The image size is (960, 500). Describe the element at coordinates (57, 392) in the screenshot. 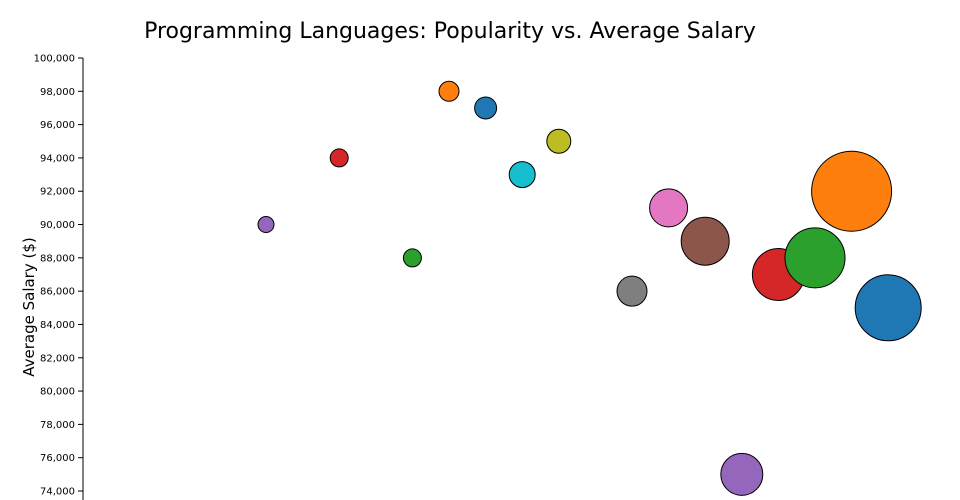

I see `y-tick-label: 80,000` at that location.